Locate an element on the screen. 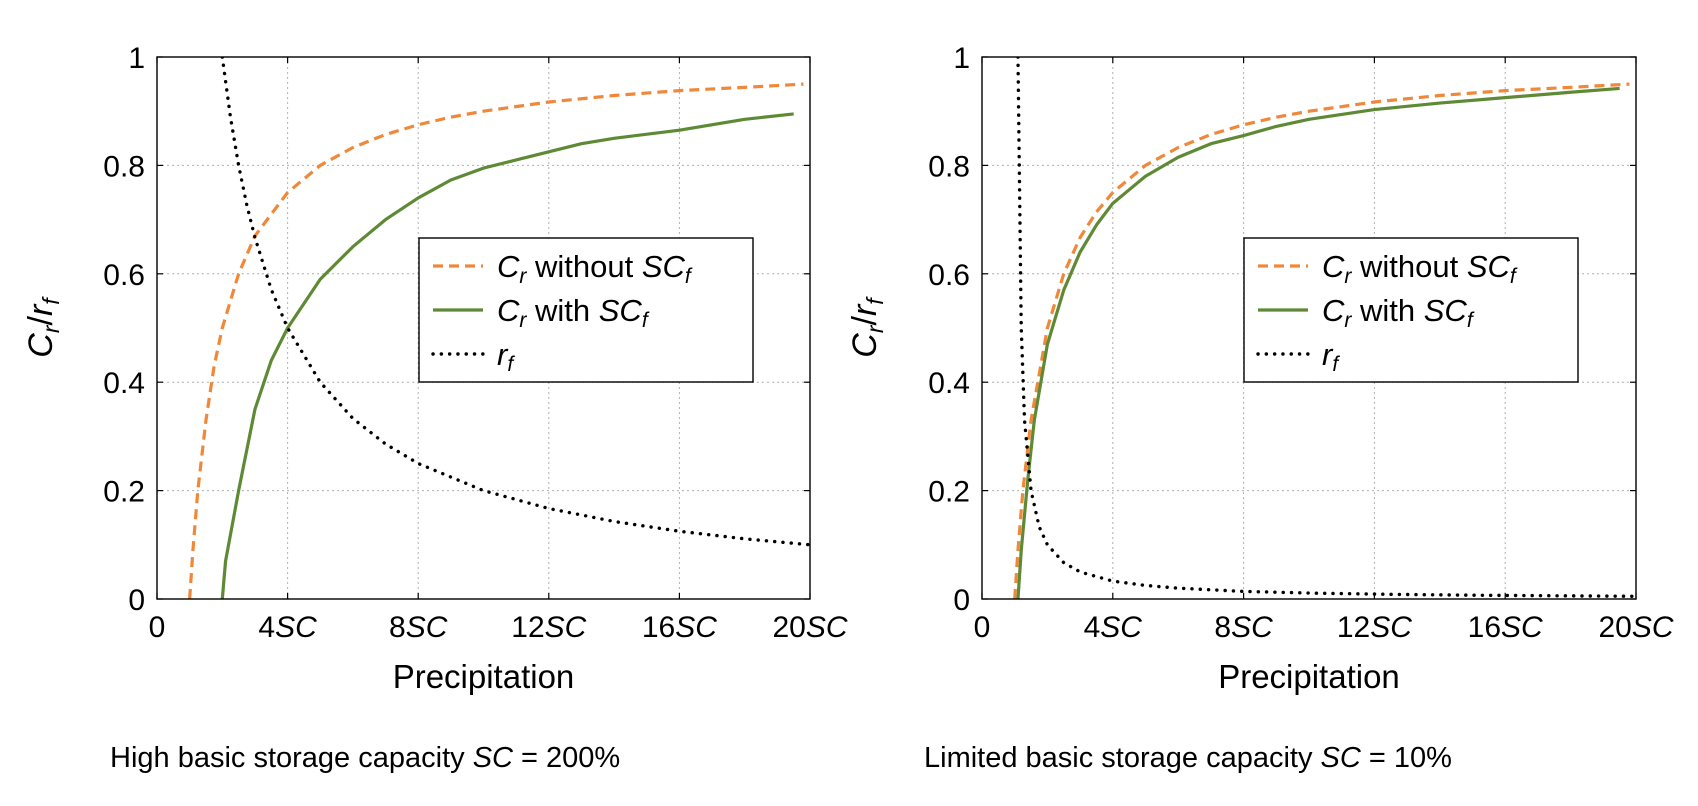 This screenshot has width=1698, height=806. legend-right: Cr without SCf Cr with SCf rf is located at coordinates (1411, 310).